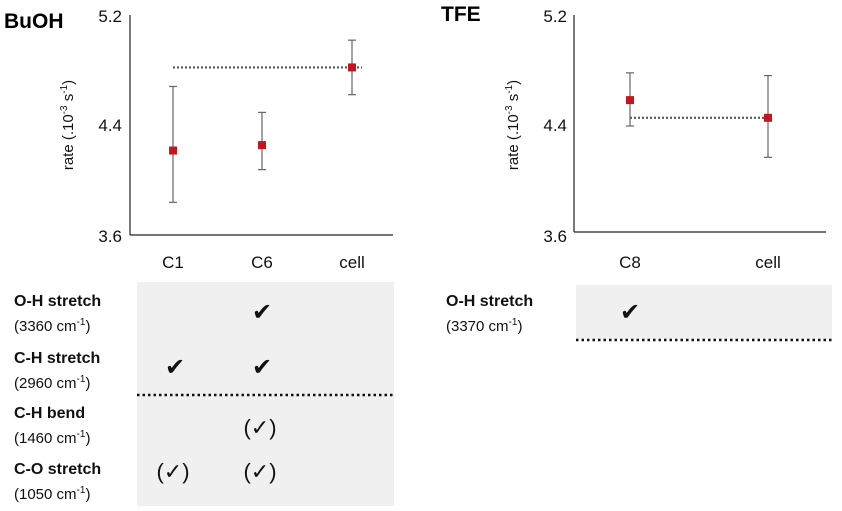 The image size is (842, 511). What do you see at coordinates (52, 494) in the screenshot?
I see `wavenumber-label: (1050 cm-1)` at bounding box center [52, 494].